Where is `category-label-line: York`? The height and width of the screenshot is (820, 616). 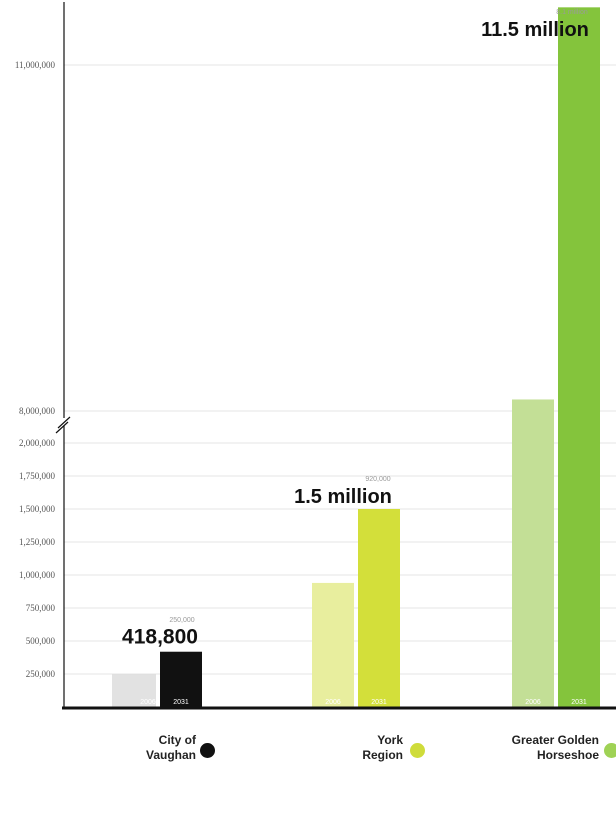
category-label-line: York is located at coordinates (390, 740).